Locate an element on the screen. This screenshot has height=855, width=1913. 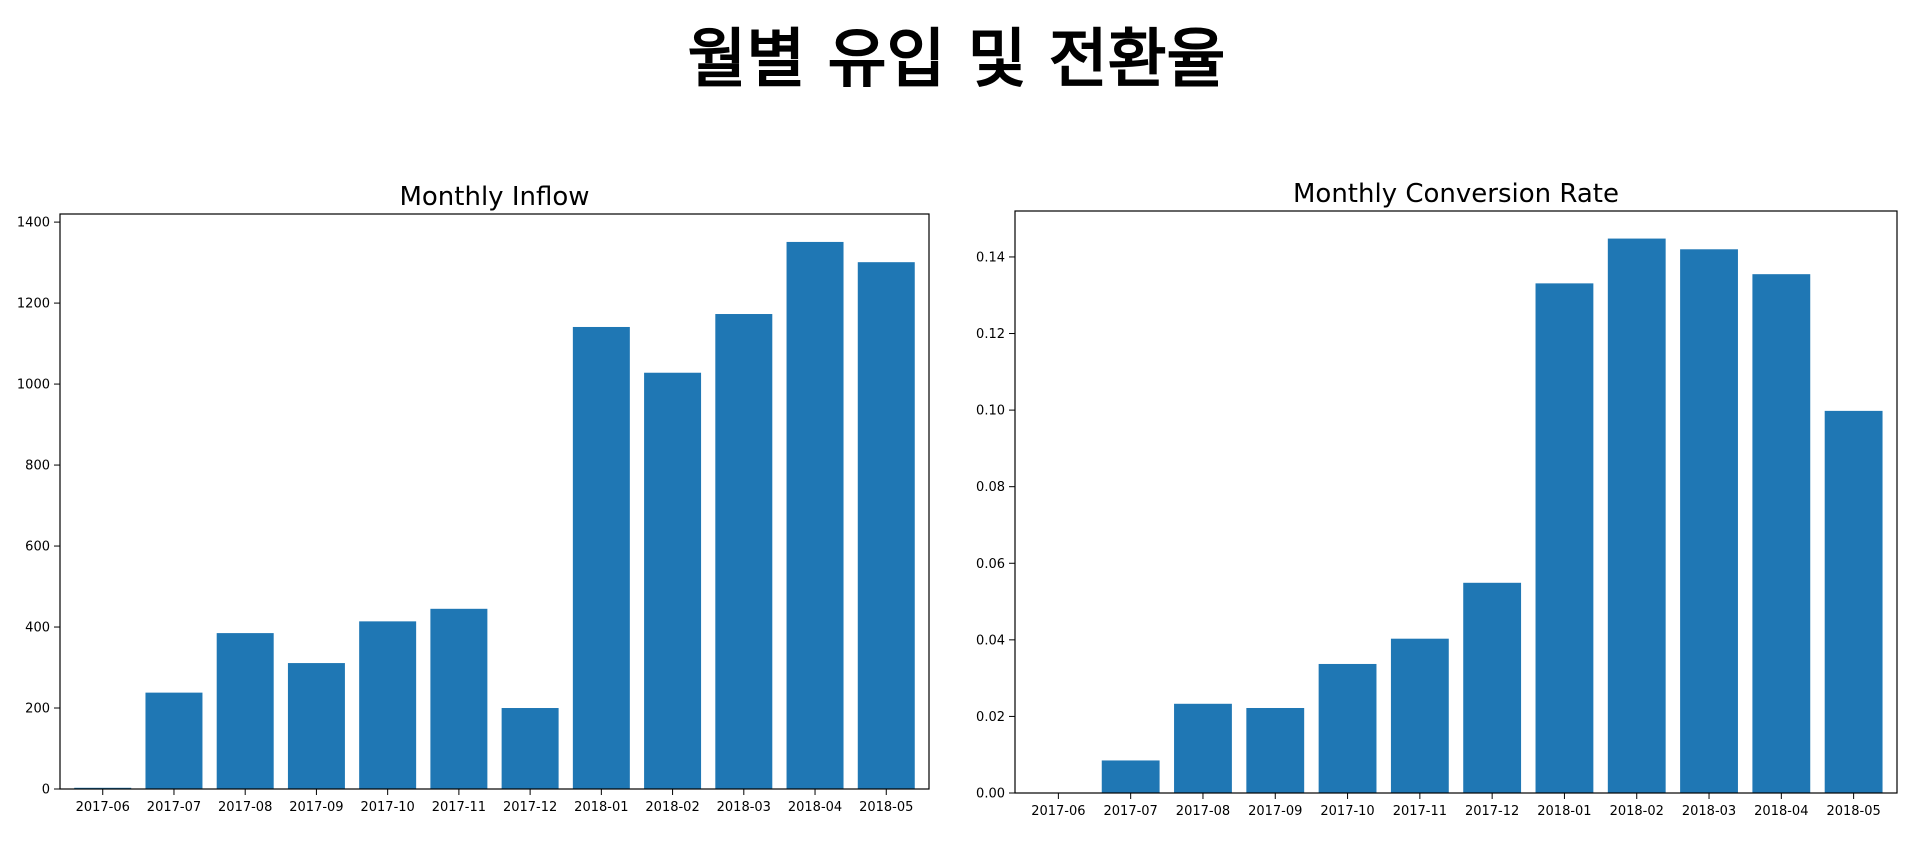
y-tick-label: 0.02 is located at coordinates (990, 717).